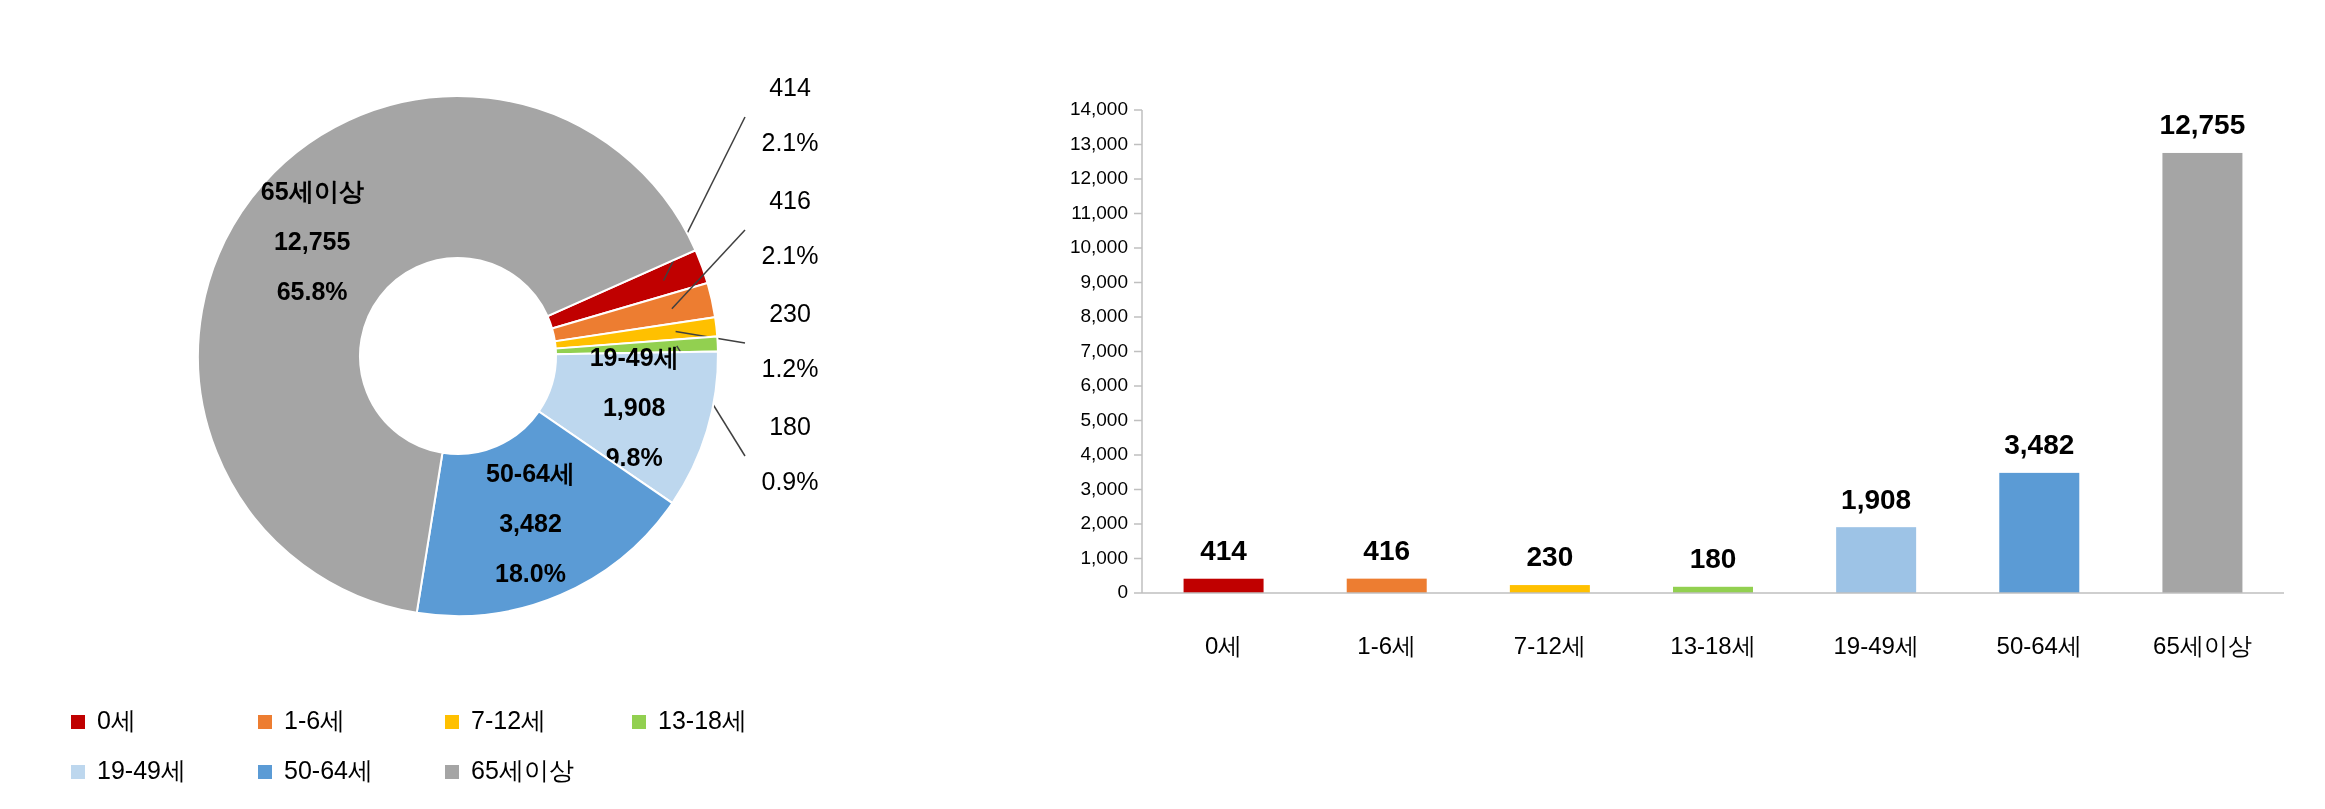  What do you see at coordinates (790, 453) in the screenshot?
I see `data-label: 180 0.9%` at bounding box center [790, 453].